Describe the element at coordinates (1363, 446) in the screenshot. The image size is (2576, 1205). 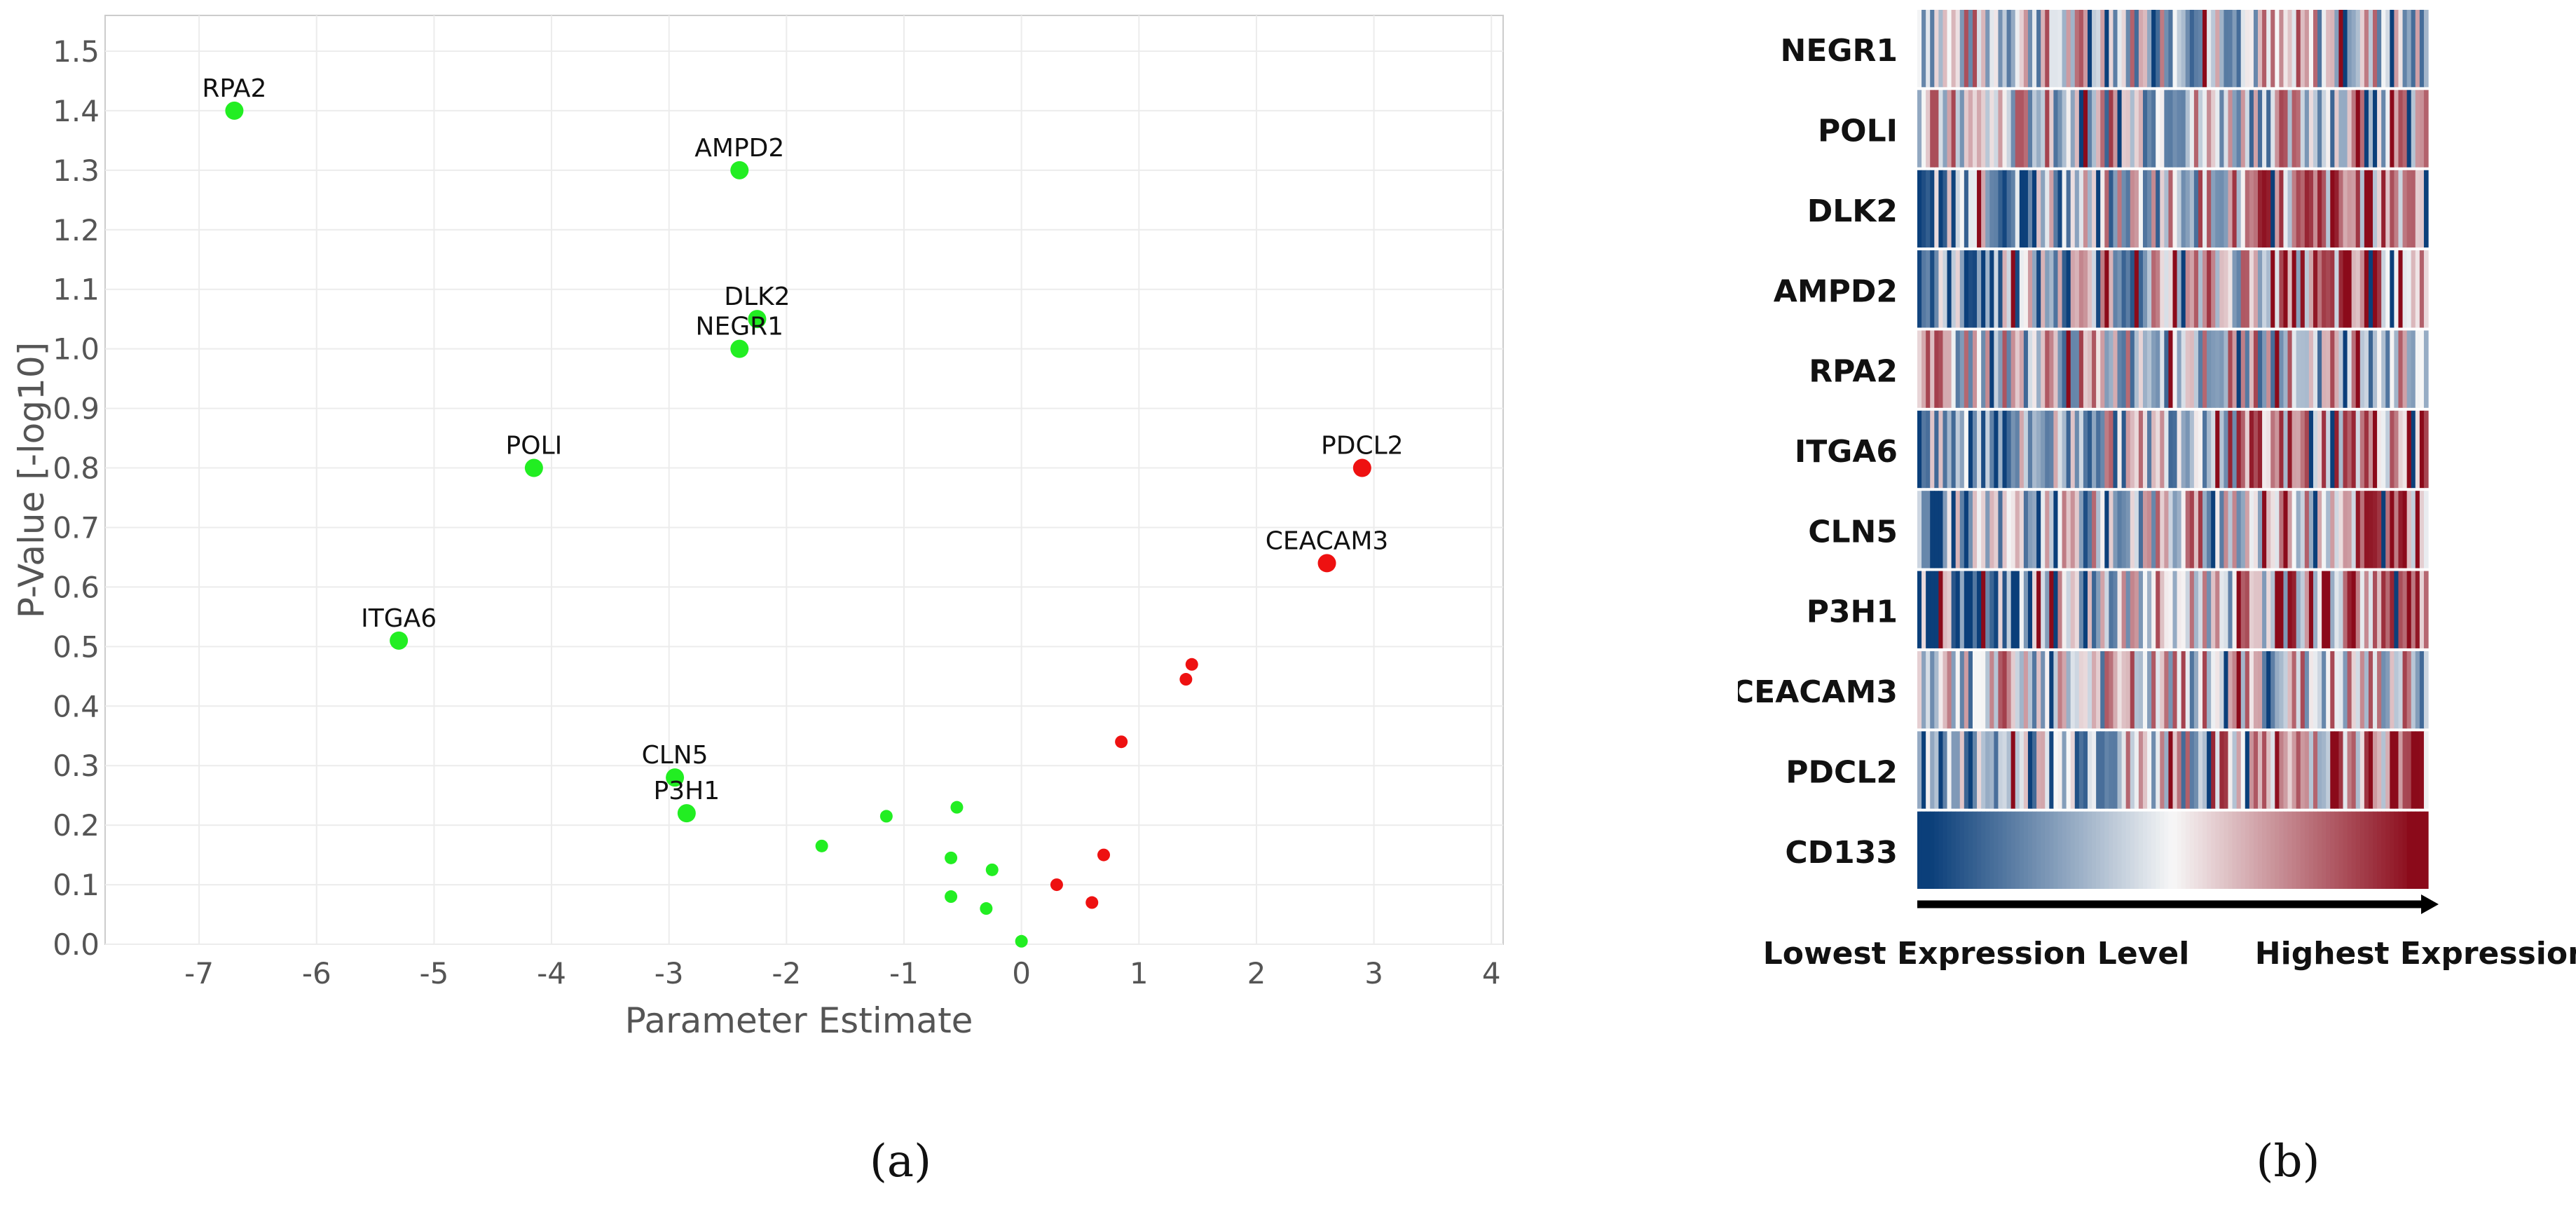
I see `point-label: PDCL2` at that location.